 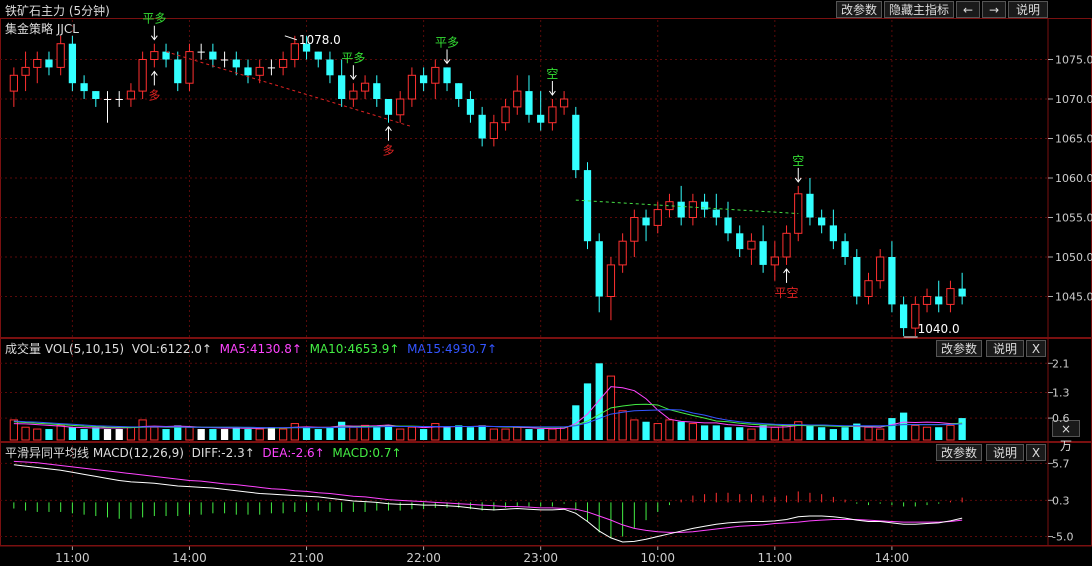 What do you see at coordinates (994, 9) in the screenshot?
I see `scroll-right-button: →` at bounding box center [994, 9].